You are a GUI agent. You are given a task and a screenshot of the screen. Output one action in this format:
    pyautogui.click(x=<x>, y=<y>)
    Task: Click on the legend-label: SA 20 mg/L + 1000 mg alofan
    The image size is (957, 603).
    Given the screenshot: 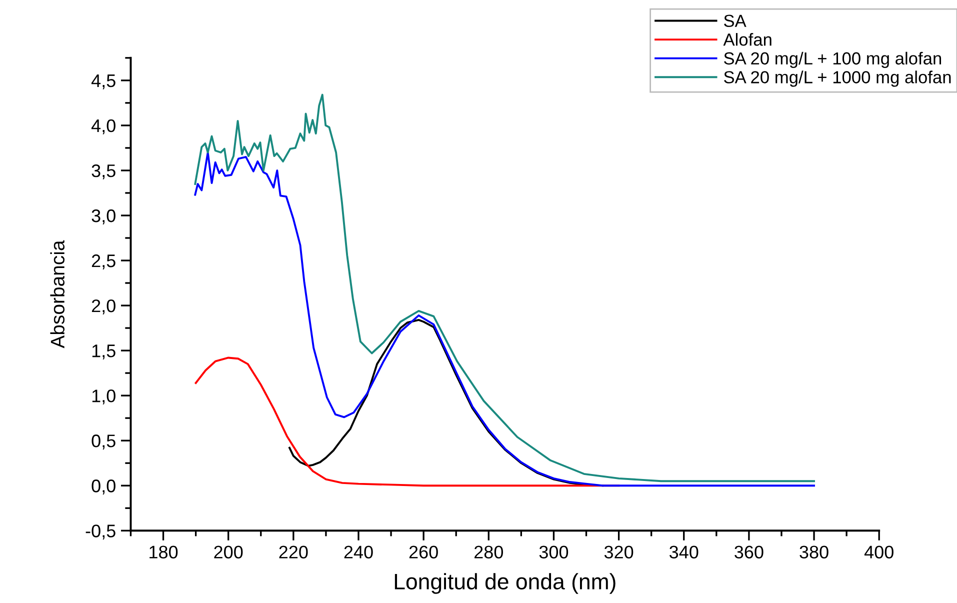 What is the action you would take?
    pyautogui.click(x=837, y=78)
    